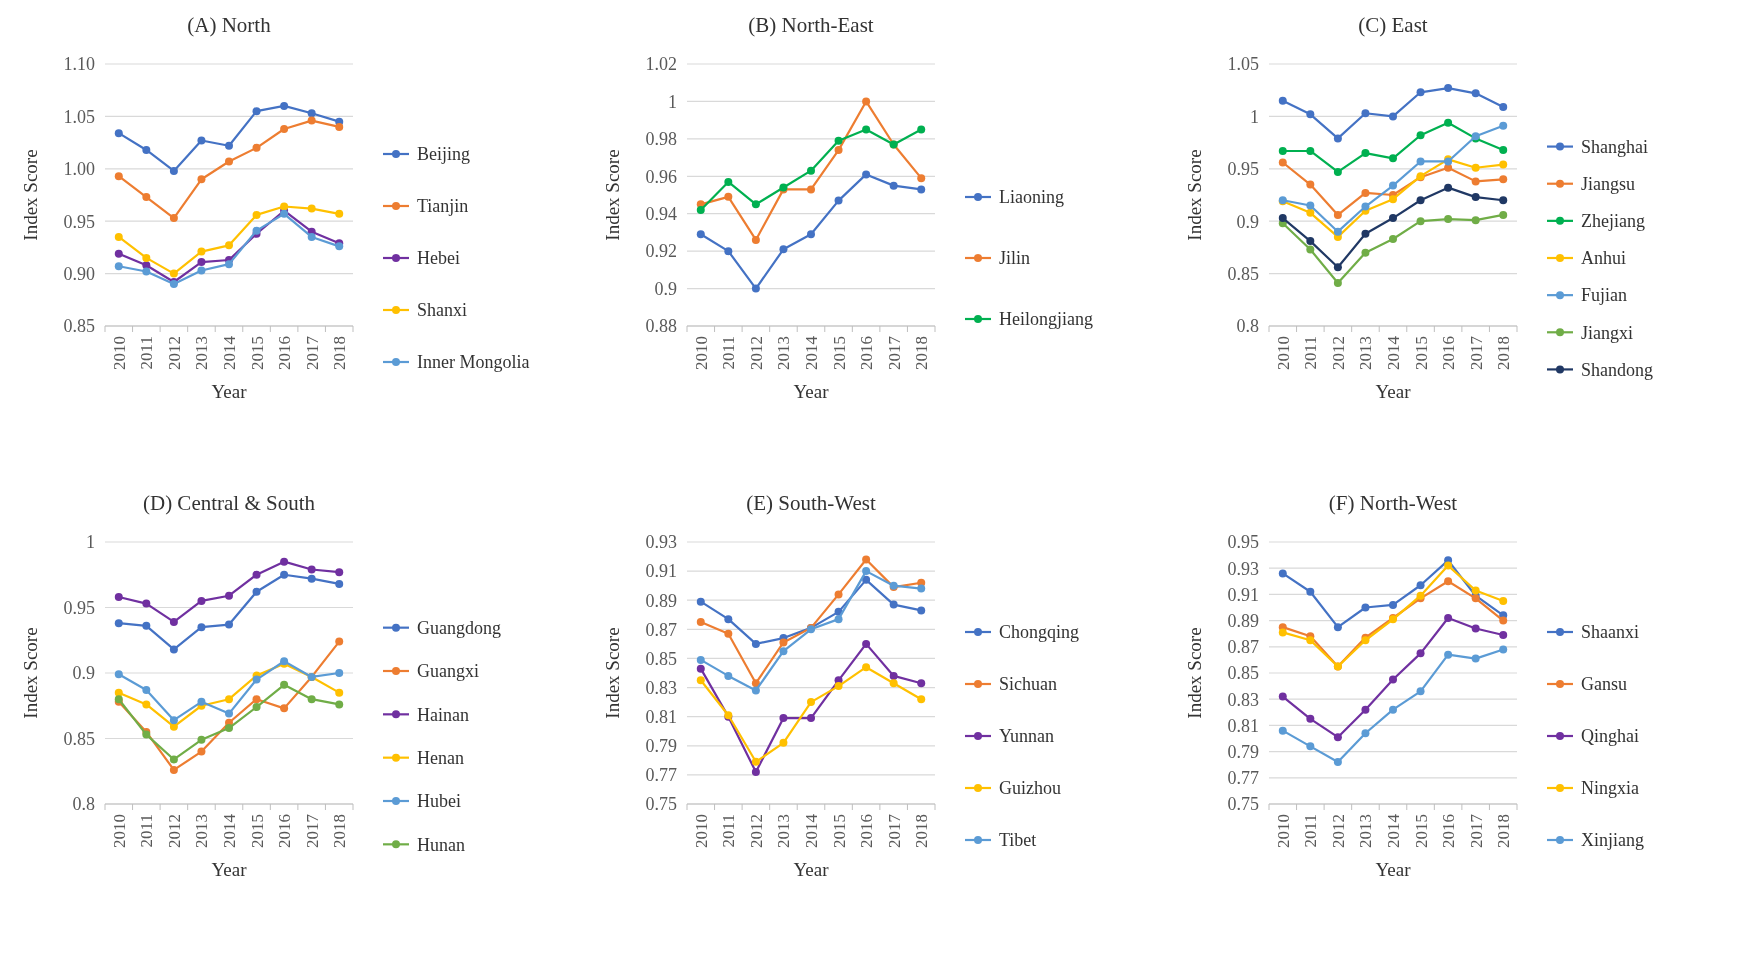 This screenshot has height=962, width=1746. I want to click on y-tick-label: 0.89, so click(1243, 620).